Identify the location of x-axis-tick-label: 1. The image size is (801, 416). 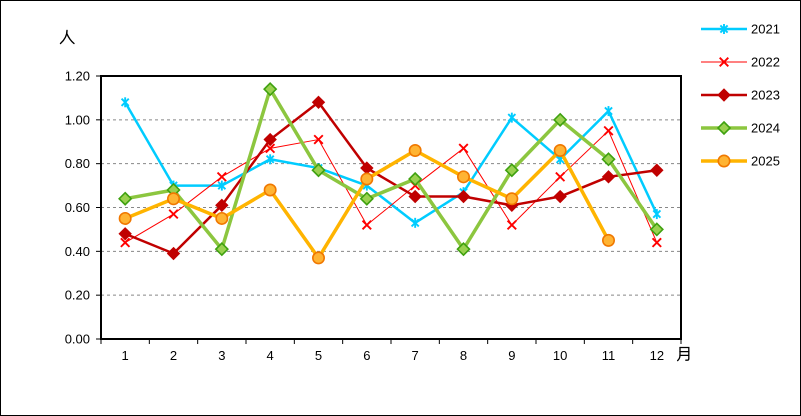
(125, 355).